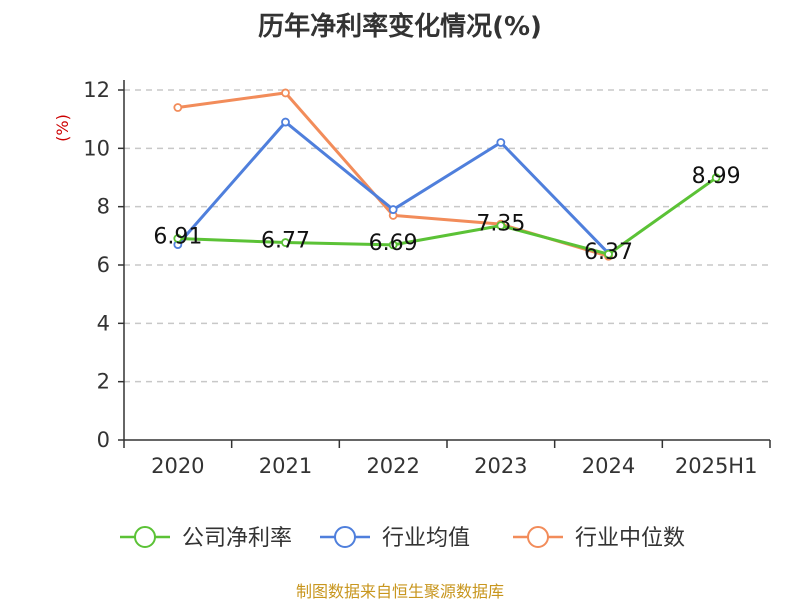 The width and height of the screenshot is (800, 602). I want to click on series-line, so click(447, 216).